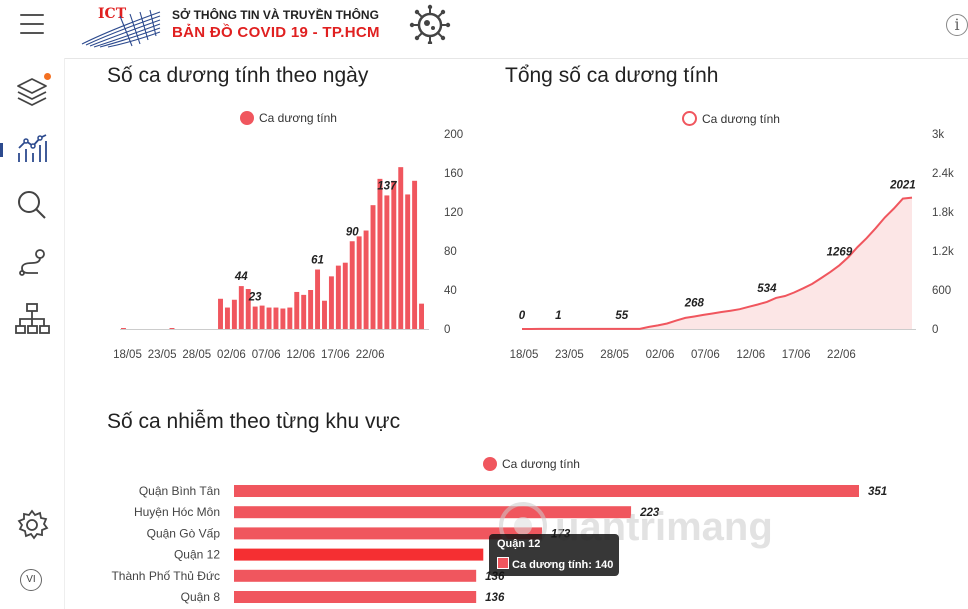 The height and width of the screenshot is (609, 968). What do you see at coordinates (32, 92) in the screenshot?
I see `layers-icon` at bounding box center [32, 92].